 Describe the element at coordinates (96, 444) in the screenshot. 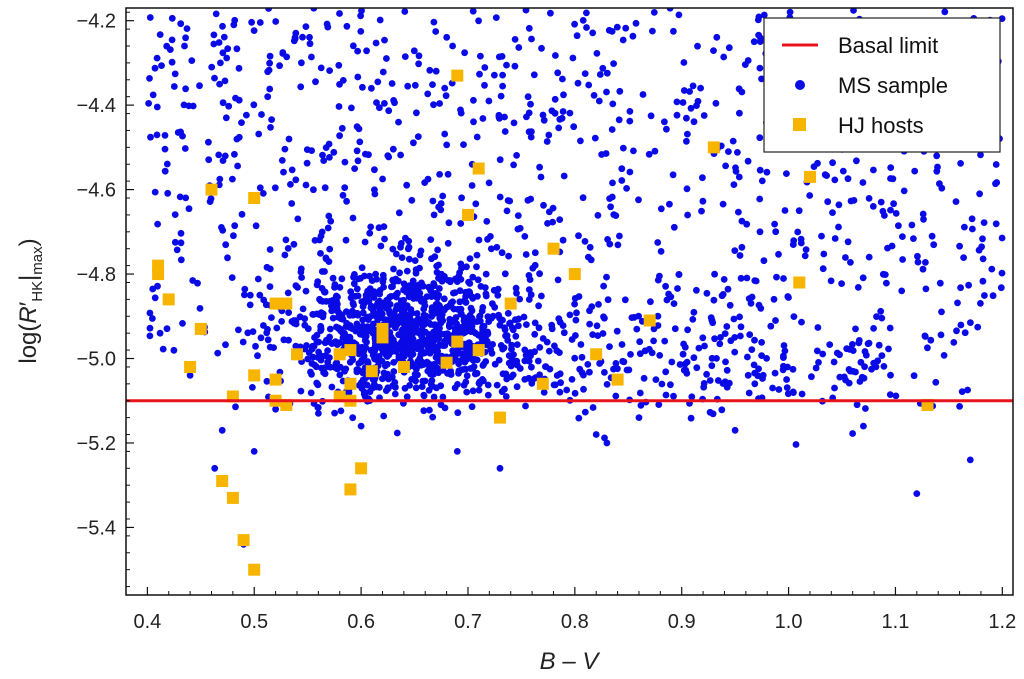

I see `y-tick-label: −5.2` at that location.